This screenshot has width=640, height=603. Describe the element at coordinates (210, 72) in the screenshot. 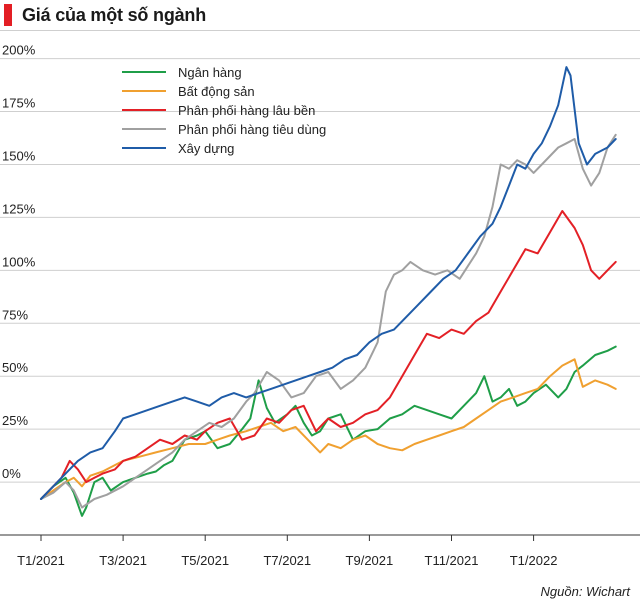

I see `legend-label: Ngân hàng` at that location.